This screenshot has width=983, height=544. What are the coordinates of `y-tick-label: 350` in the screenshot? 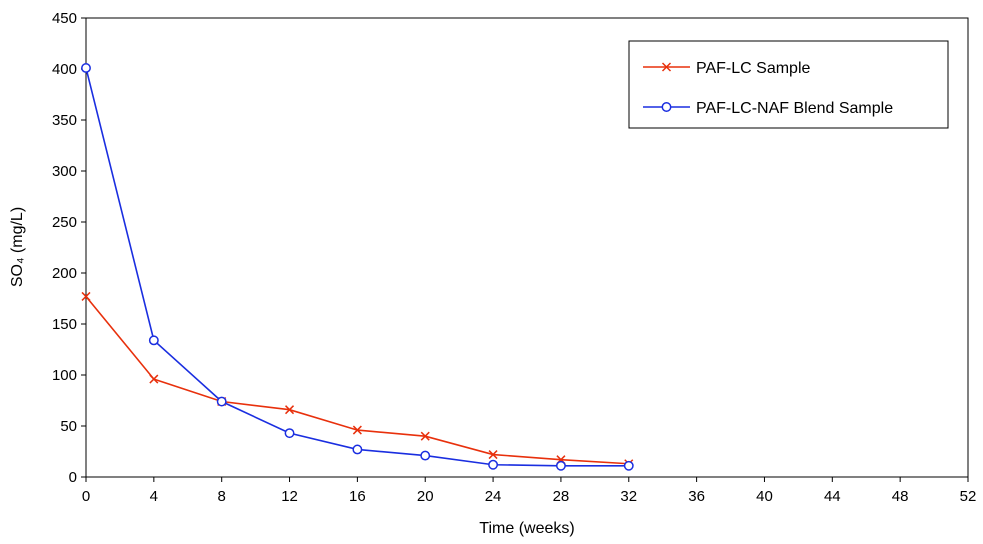 It's located at (64, 120).